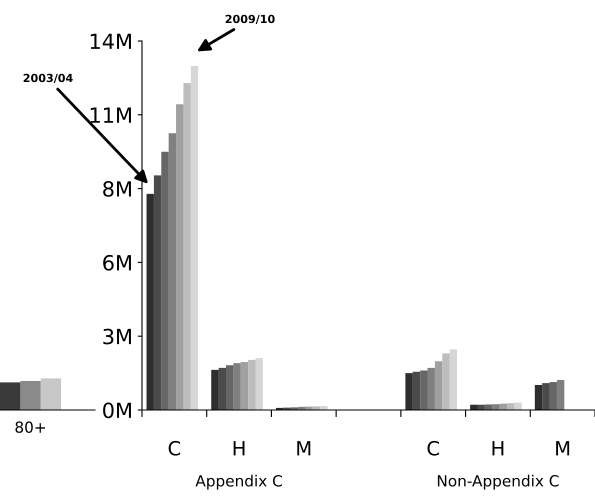  What do you see at coordinates (48, 79) in the screenshot?
I see `annotation: 2003/04` at bounding box center [48, 79].